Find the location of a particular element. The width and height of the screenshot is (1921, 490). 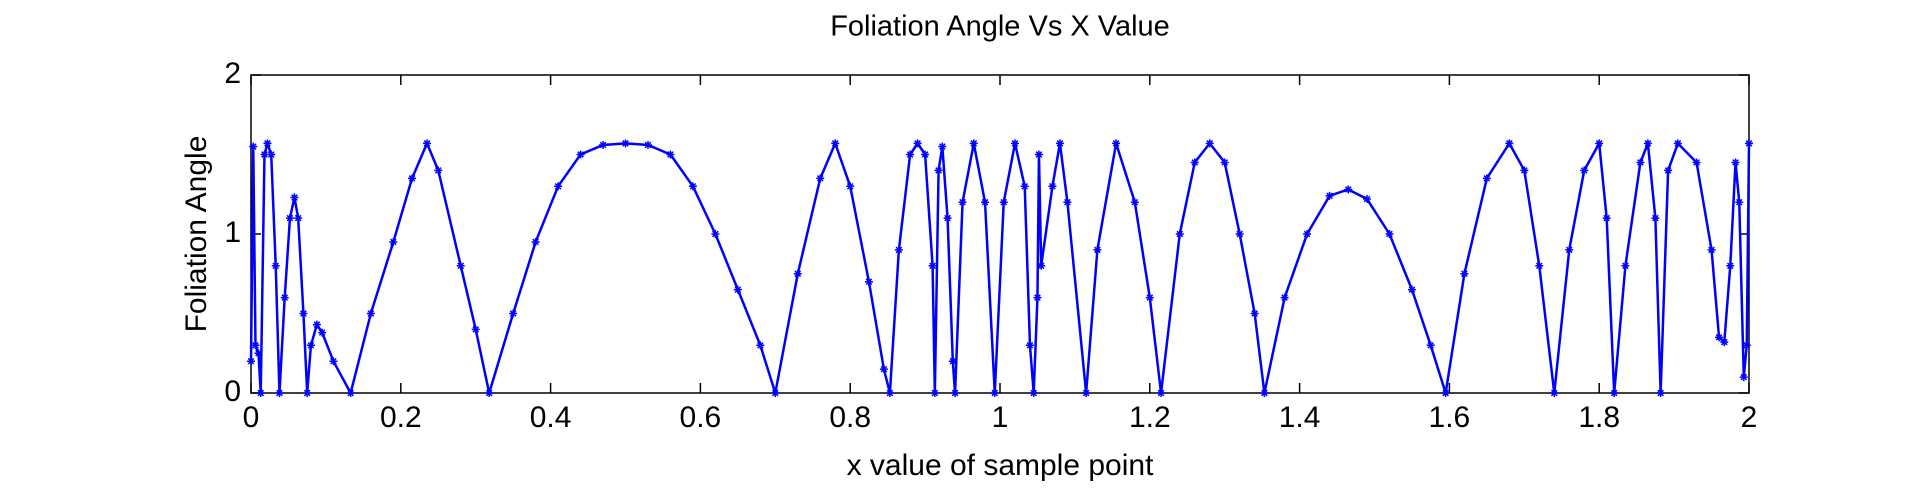

x-tick-label: 0.6 is located at coordinates (701, 417).